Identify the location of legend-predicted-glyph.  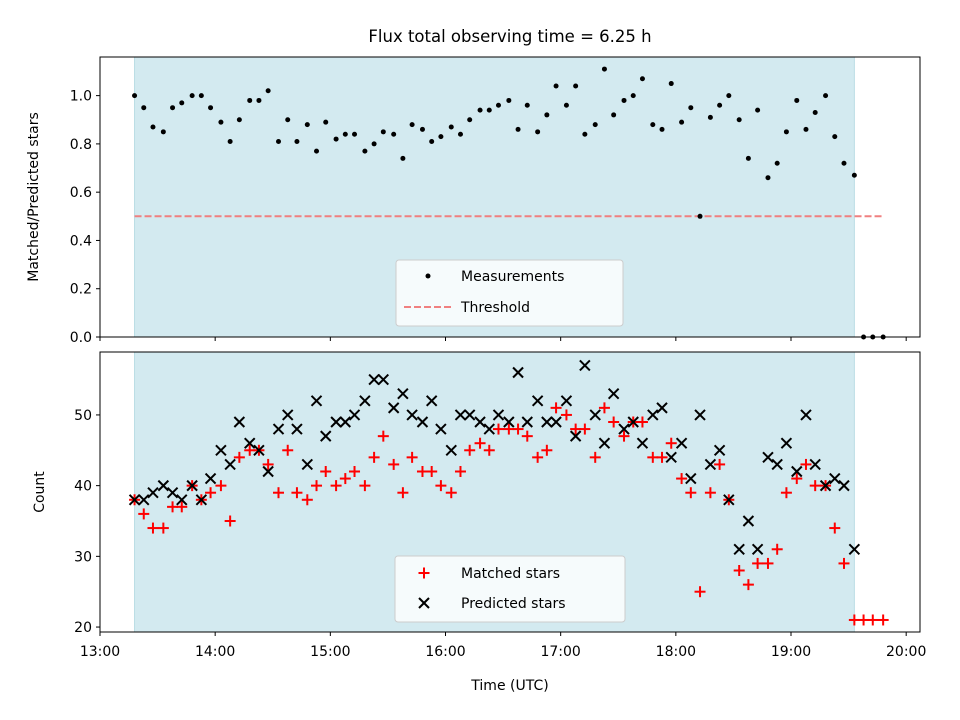
(424, 603).